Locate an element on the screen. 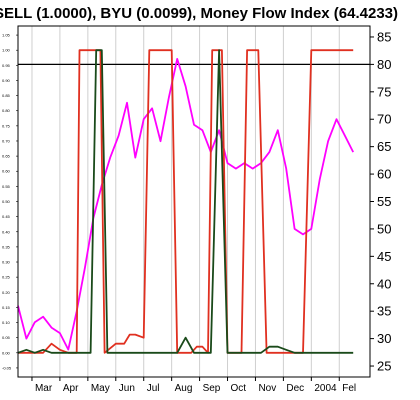 This screenshot has height=400, width=420. x-axis-tick-label: Aug is located at coordinates (184, 388).